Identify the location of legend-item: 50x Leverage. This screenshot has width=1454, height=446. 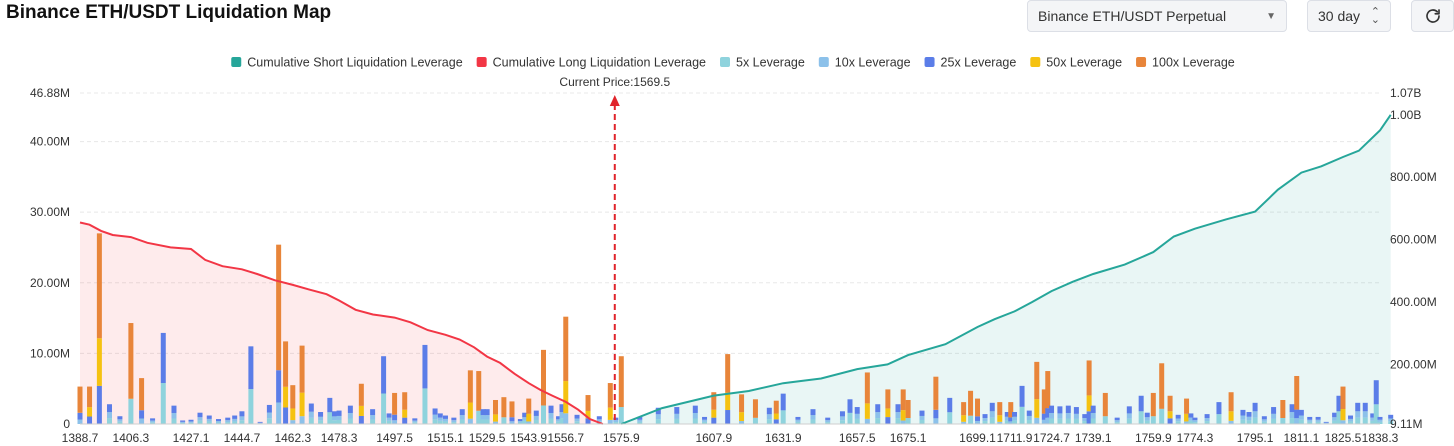
(1076, 63).